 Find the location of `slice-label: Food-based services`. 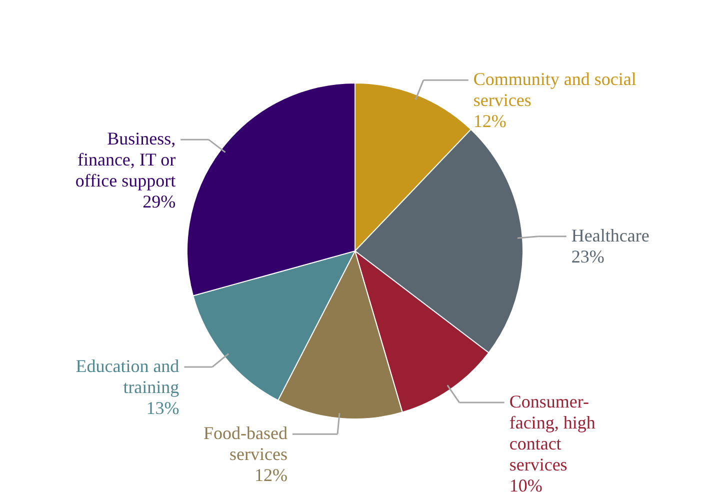

slice-label: Food-based services is located at coordinates (246, 443).